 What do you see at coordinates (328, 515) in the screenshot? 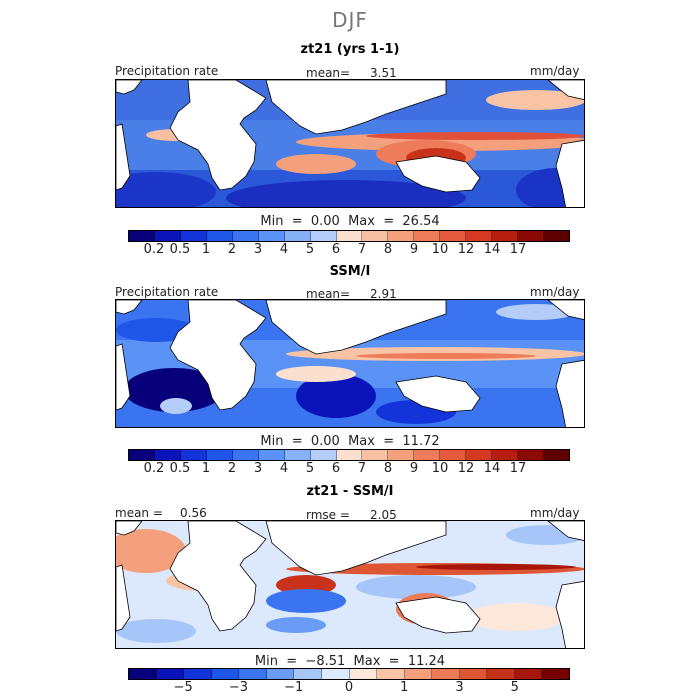
I see `panel3-rmse-label: rmse =` at bounding box center [328, 515].